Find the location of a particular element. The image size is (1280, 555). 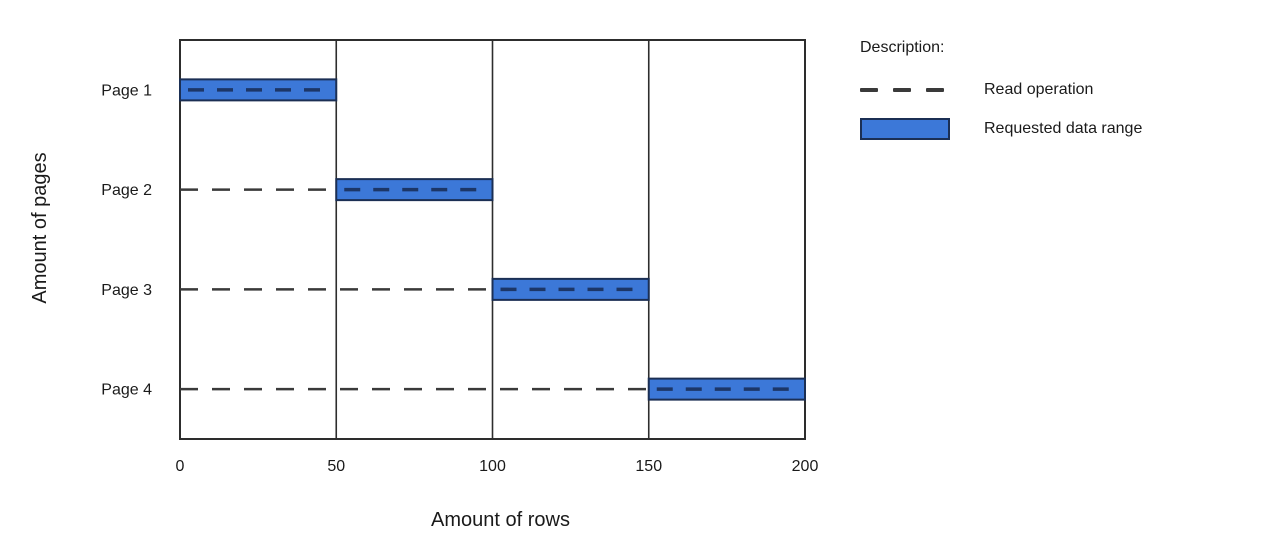

bar-swatch-icon is located at coordinates (905, 129).